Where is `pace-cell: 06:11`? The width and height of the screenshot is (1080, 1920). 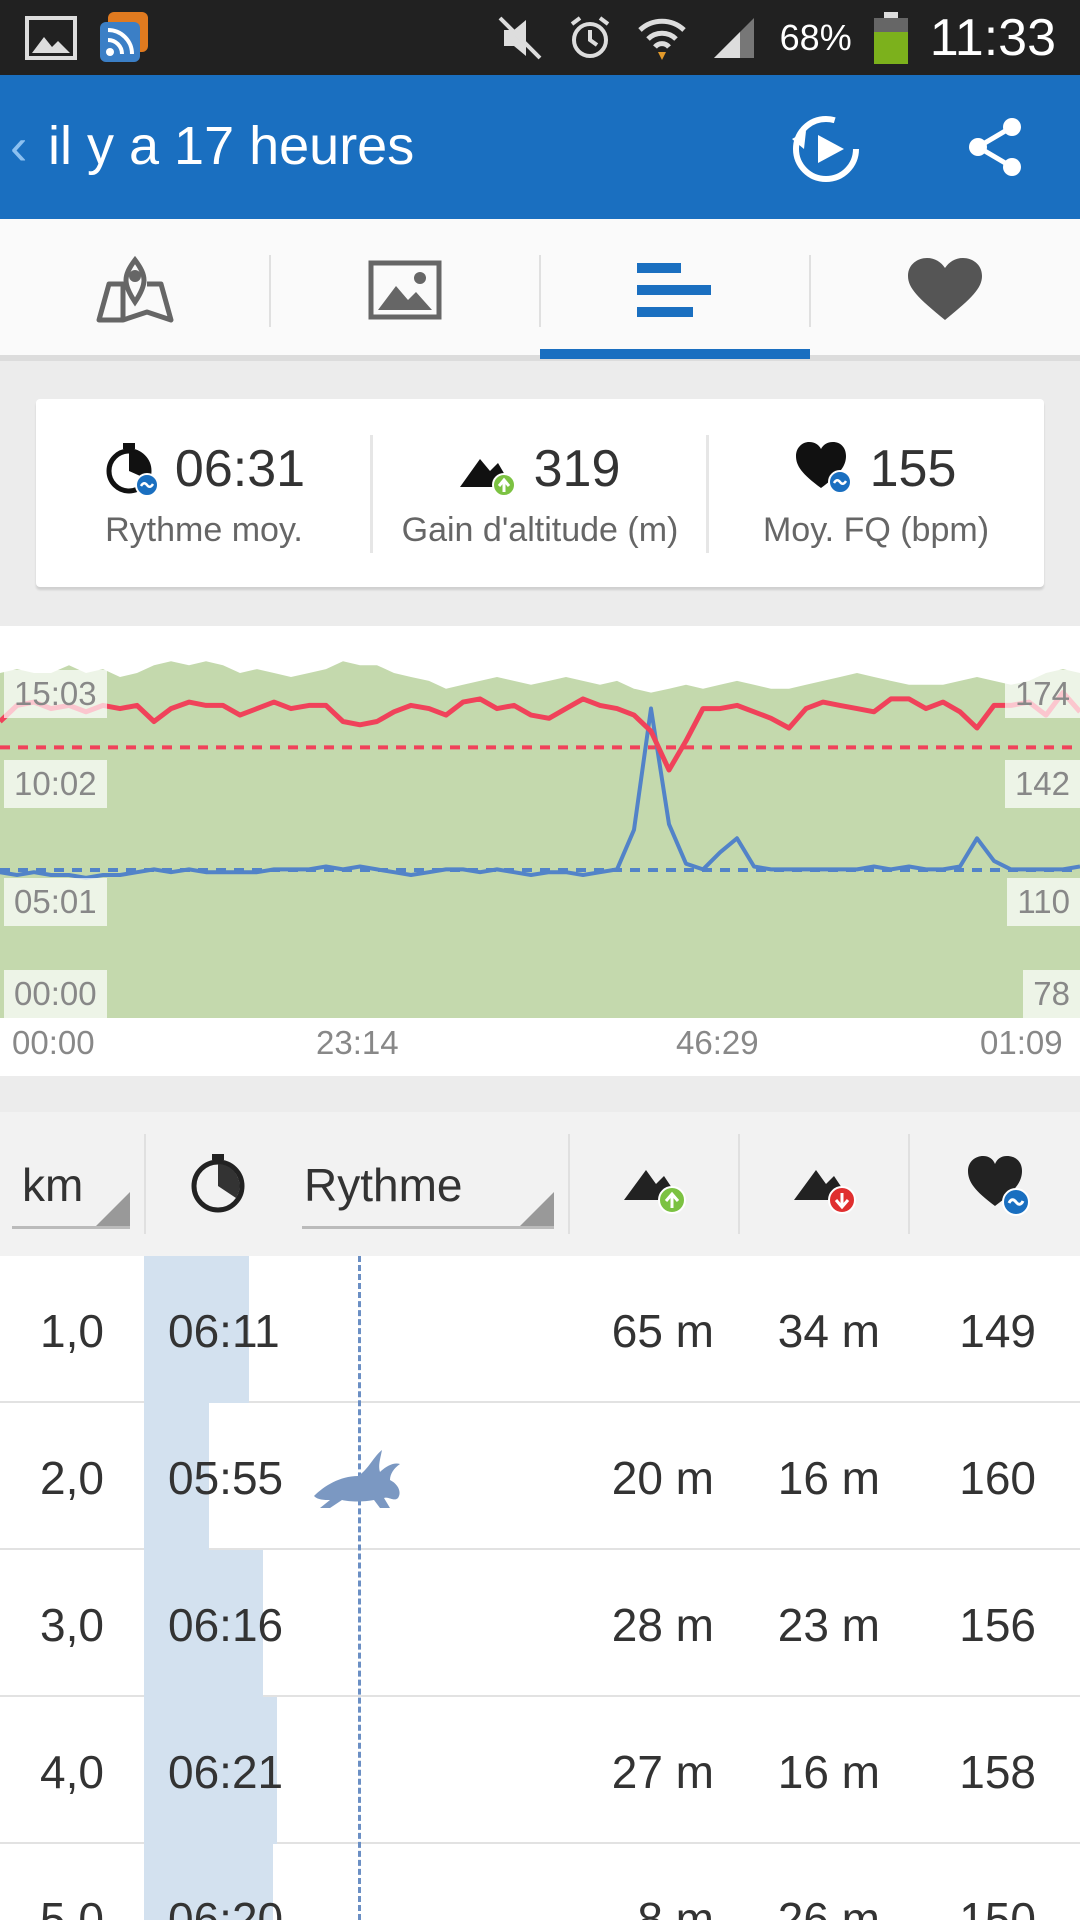
pace-cell: 06:11 is located at coordinates (224, 1331).